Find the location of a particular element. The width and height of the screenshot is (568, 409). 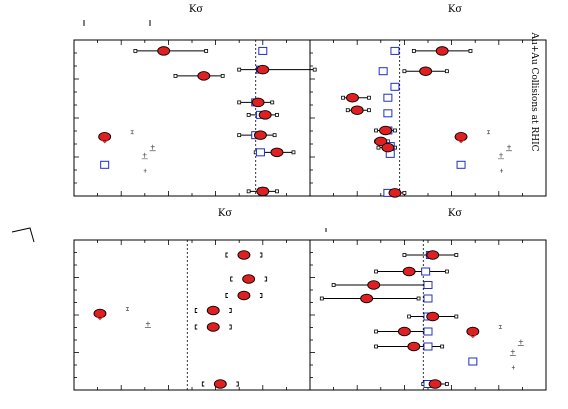

collision-label: Au+Au Collisions at RHIC is located at coordinates (534, 91).